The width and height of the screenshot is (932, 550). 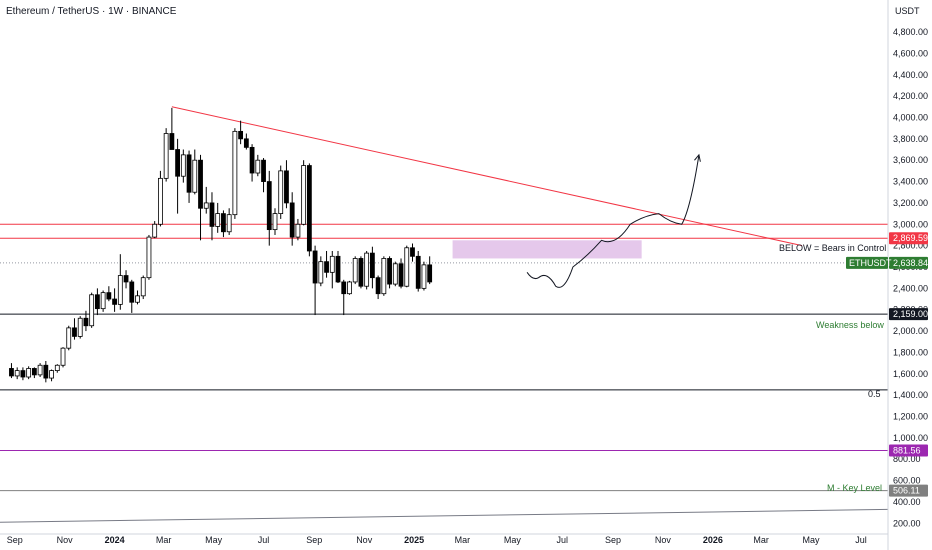 What do you see at coordinates (910, 438) in the screenshot?
I see `y-tick-label: 1,000.00` at bounding box center [910, 438].